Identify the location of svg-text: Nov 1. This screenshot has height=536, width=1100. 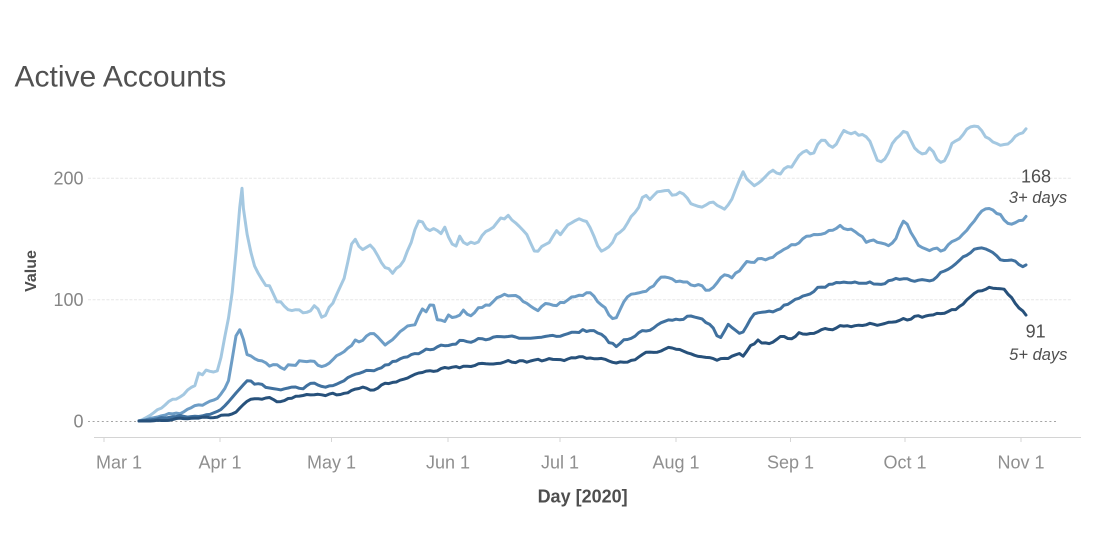
(1020, 462).